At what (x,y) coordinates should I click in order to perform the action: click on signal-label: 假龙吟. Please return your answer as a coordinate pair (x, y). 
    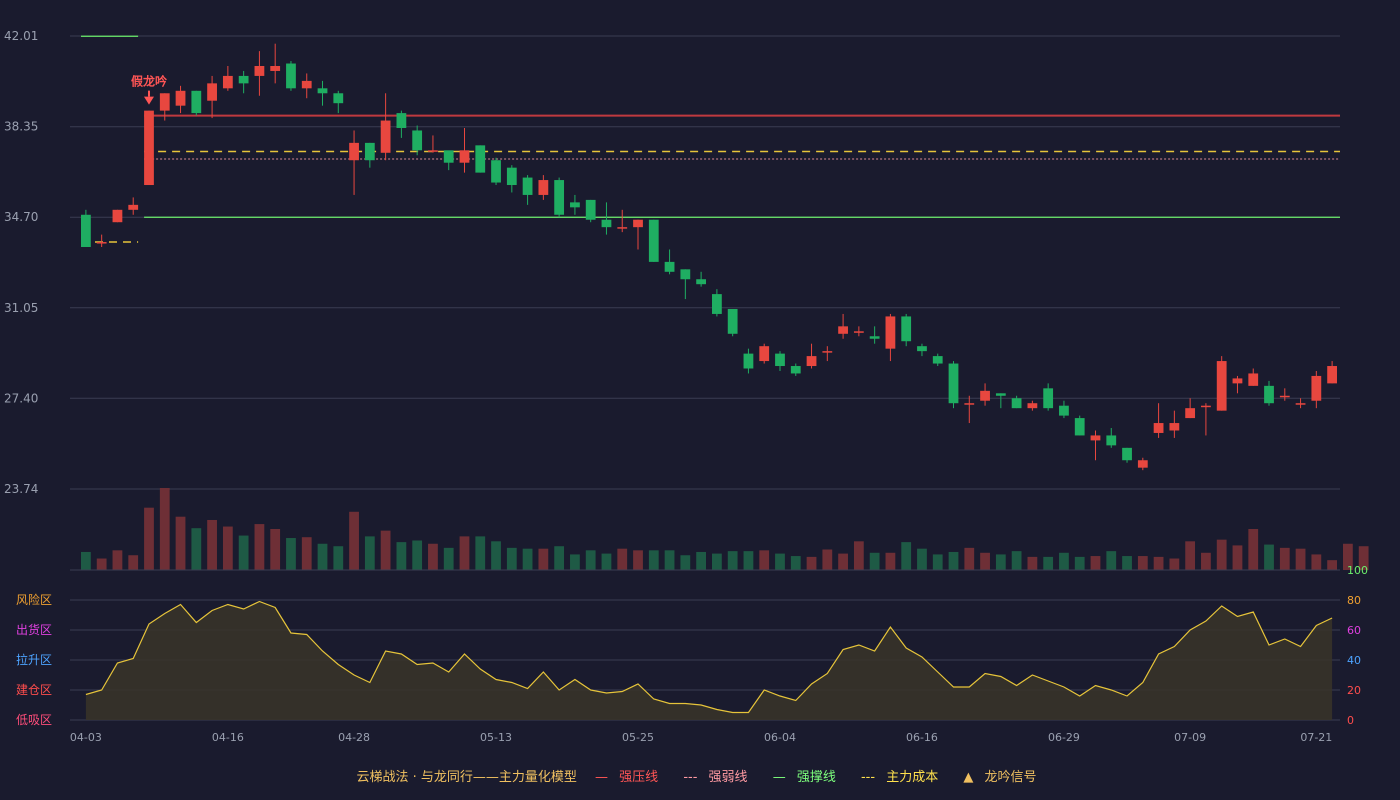
    Looking at the image, I should click on (149, 81).